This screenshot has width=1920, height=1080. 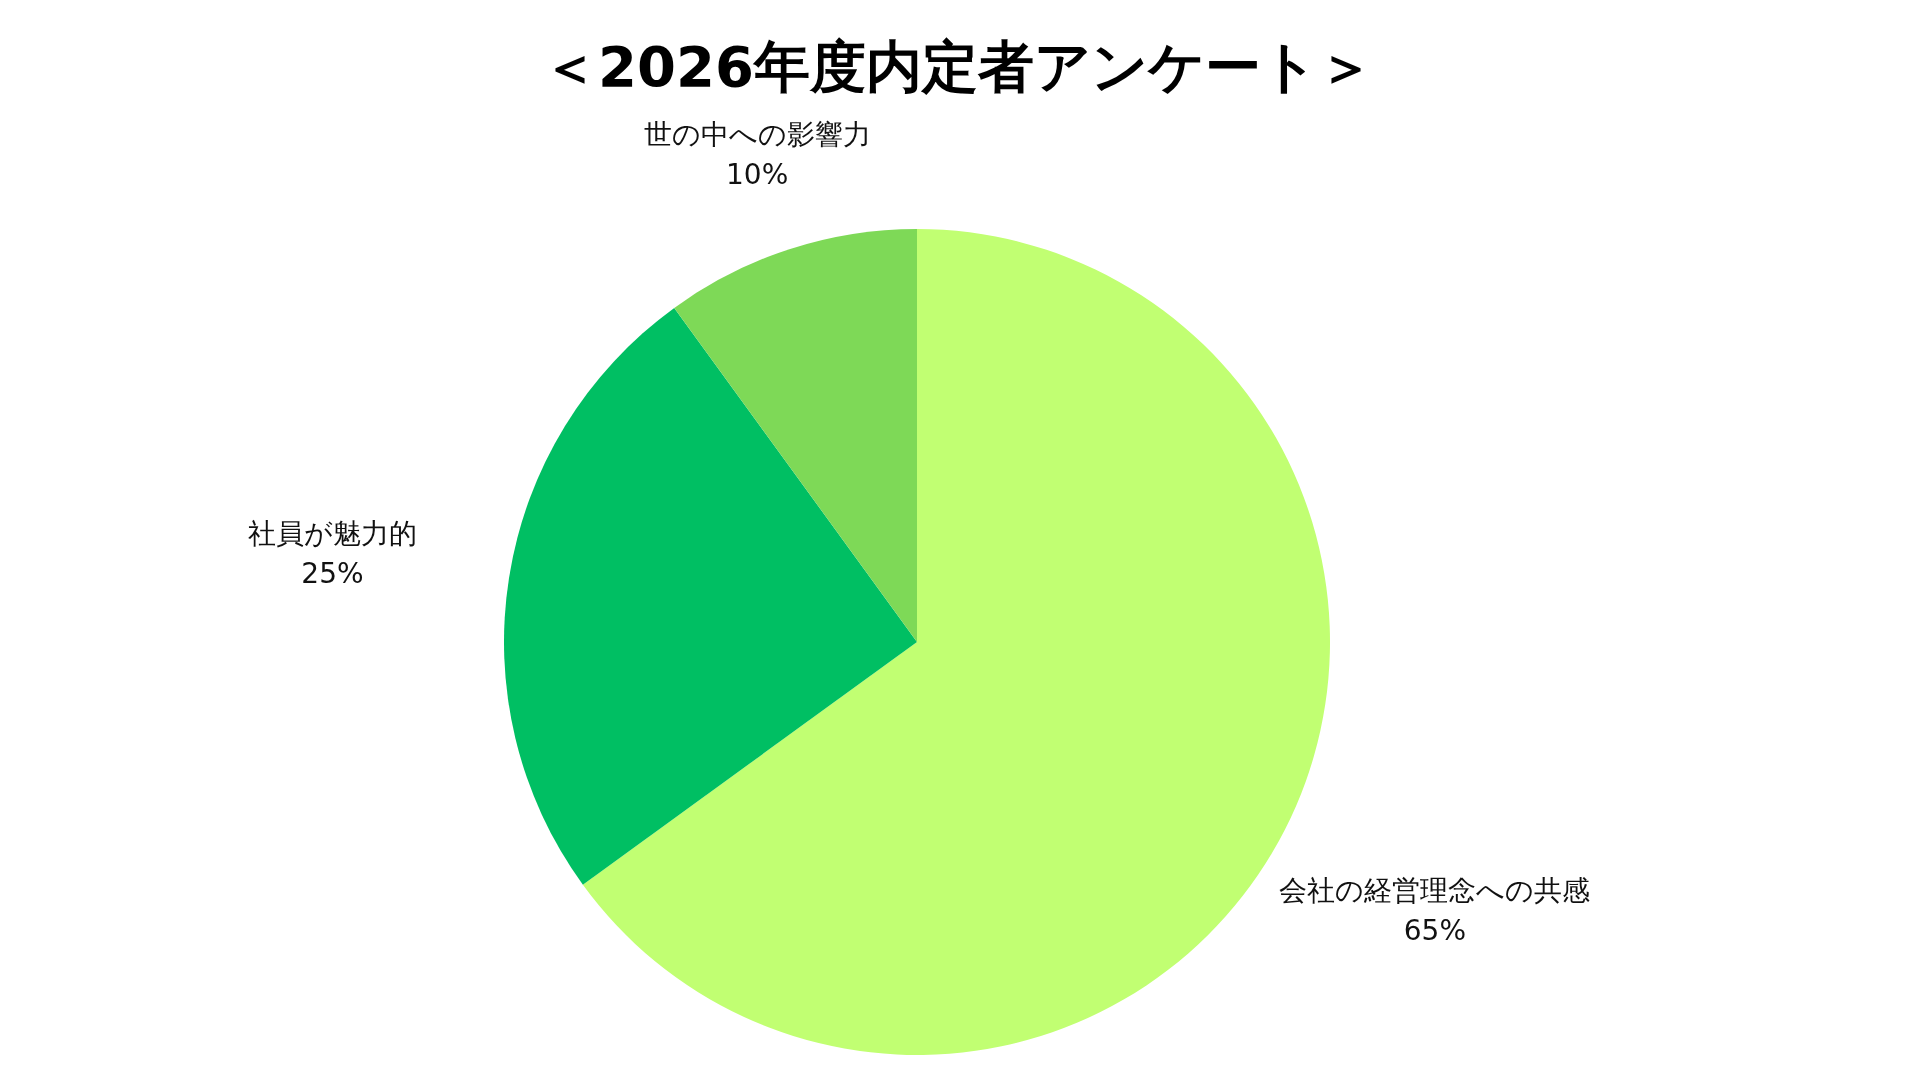 What do you see at coordinates (958, 67) in the screenshot?
I see `chart-title: ＜2026年度内定者アンケート＞` at bounding box center [958, 67].